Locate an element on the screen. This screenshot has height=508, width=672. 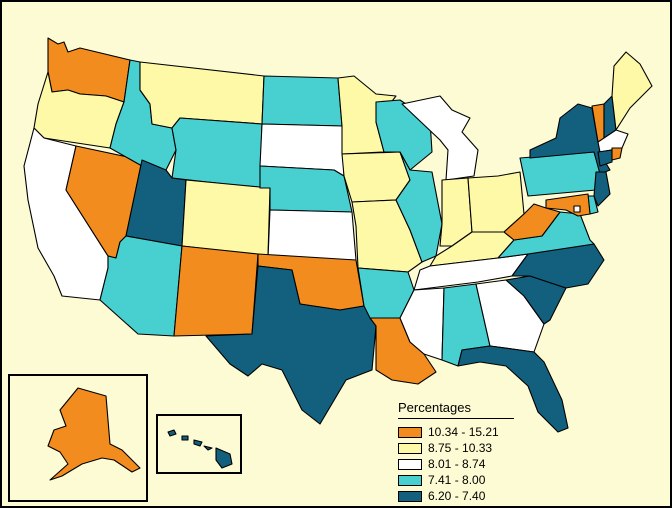
state-ks is located at coordinates (312, 235).